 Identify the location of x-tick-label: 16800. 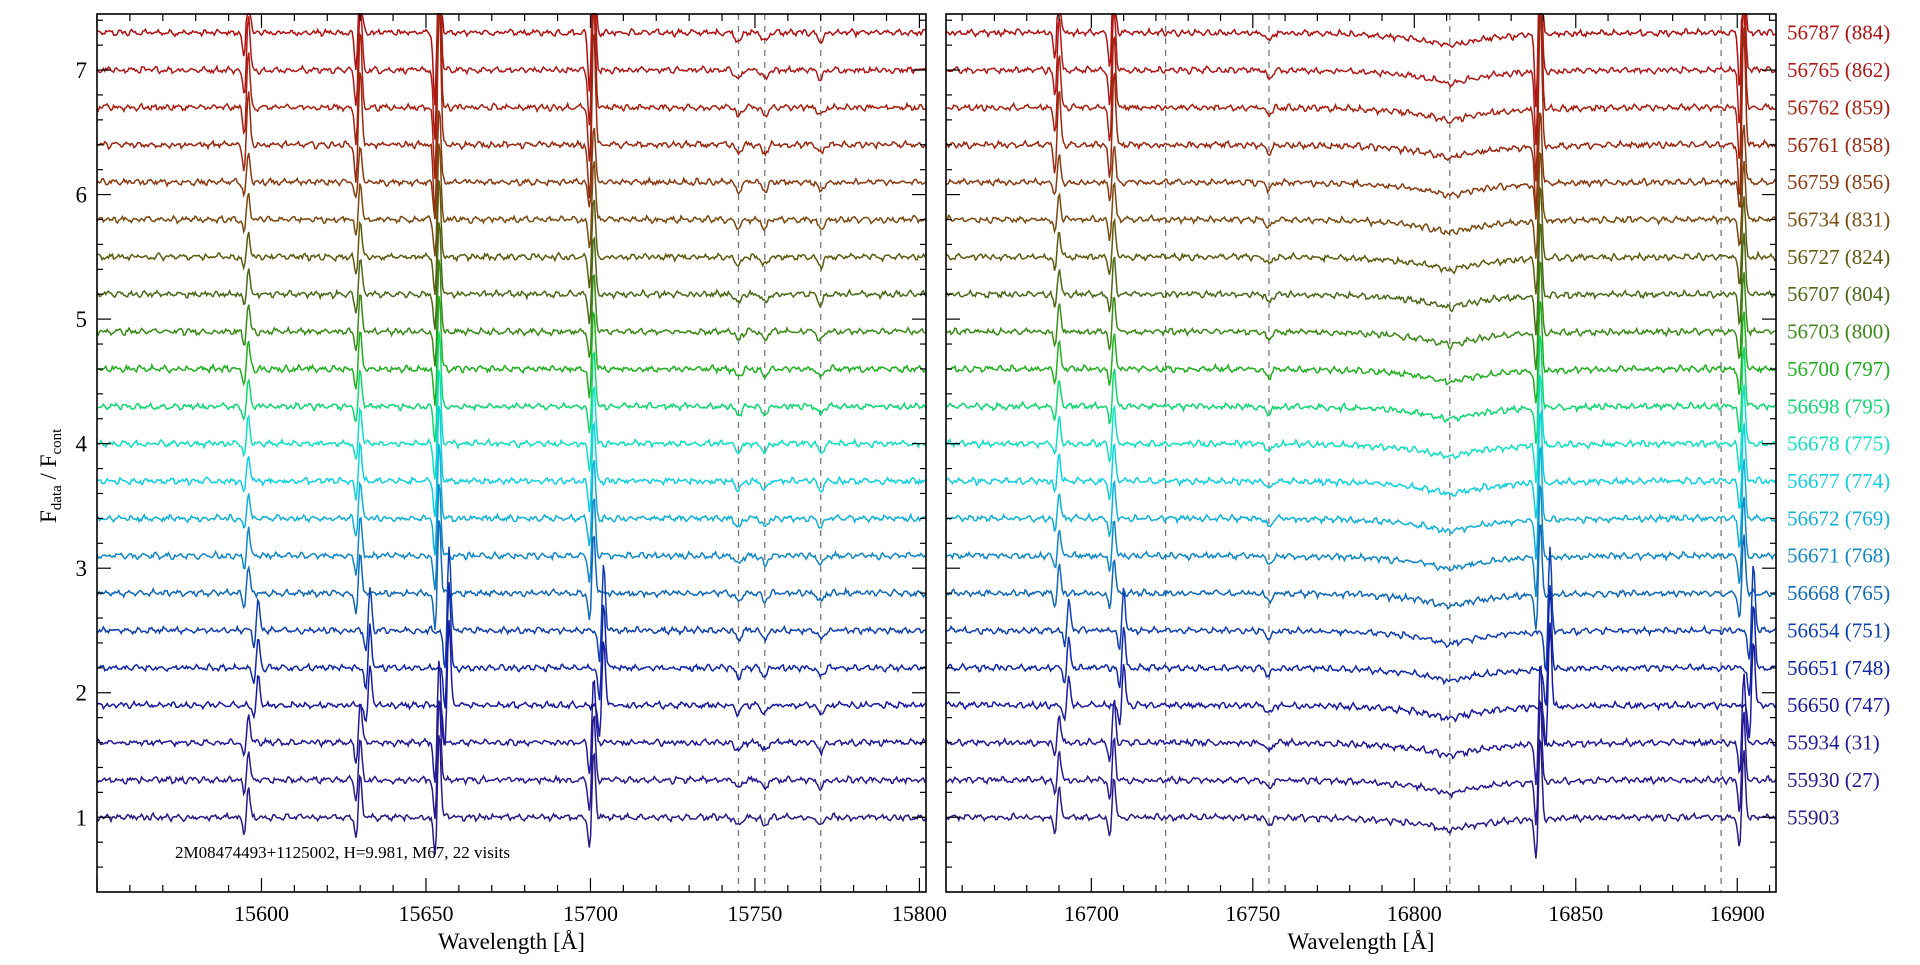
(1414, 913).